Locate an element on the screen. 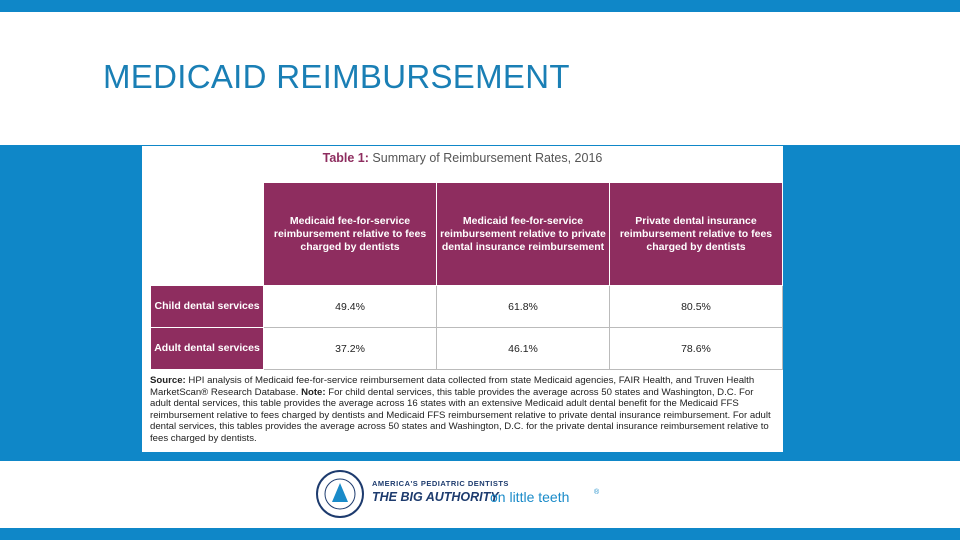  logo-text: on little teeth is located at coordinates (530, 497).